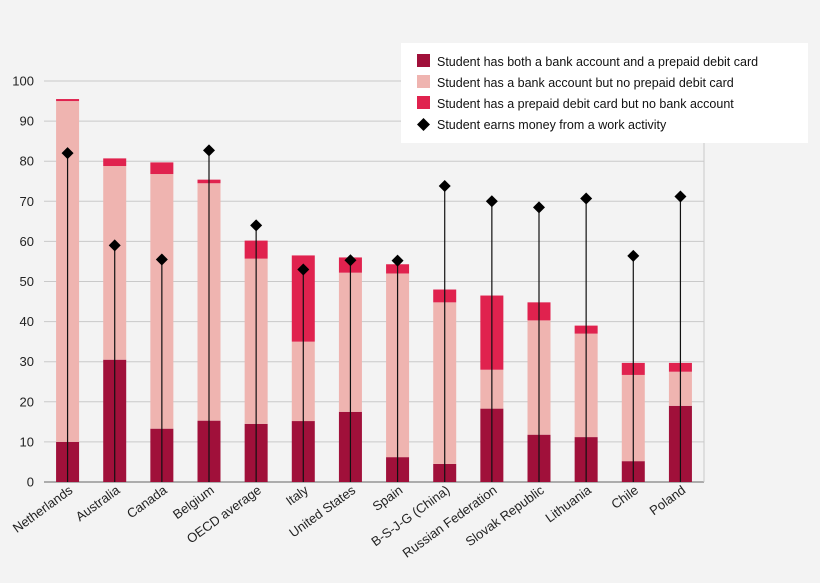 The image size is (820, 583). What do you see at coordinates (624, 497) in the screenshot?
I see `x-tick-label: Chile` at bounding box center [624, 497].